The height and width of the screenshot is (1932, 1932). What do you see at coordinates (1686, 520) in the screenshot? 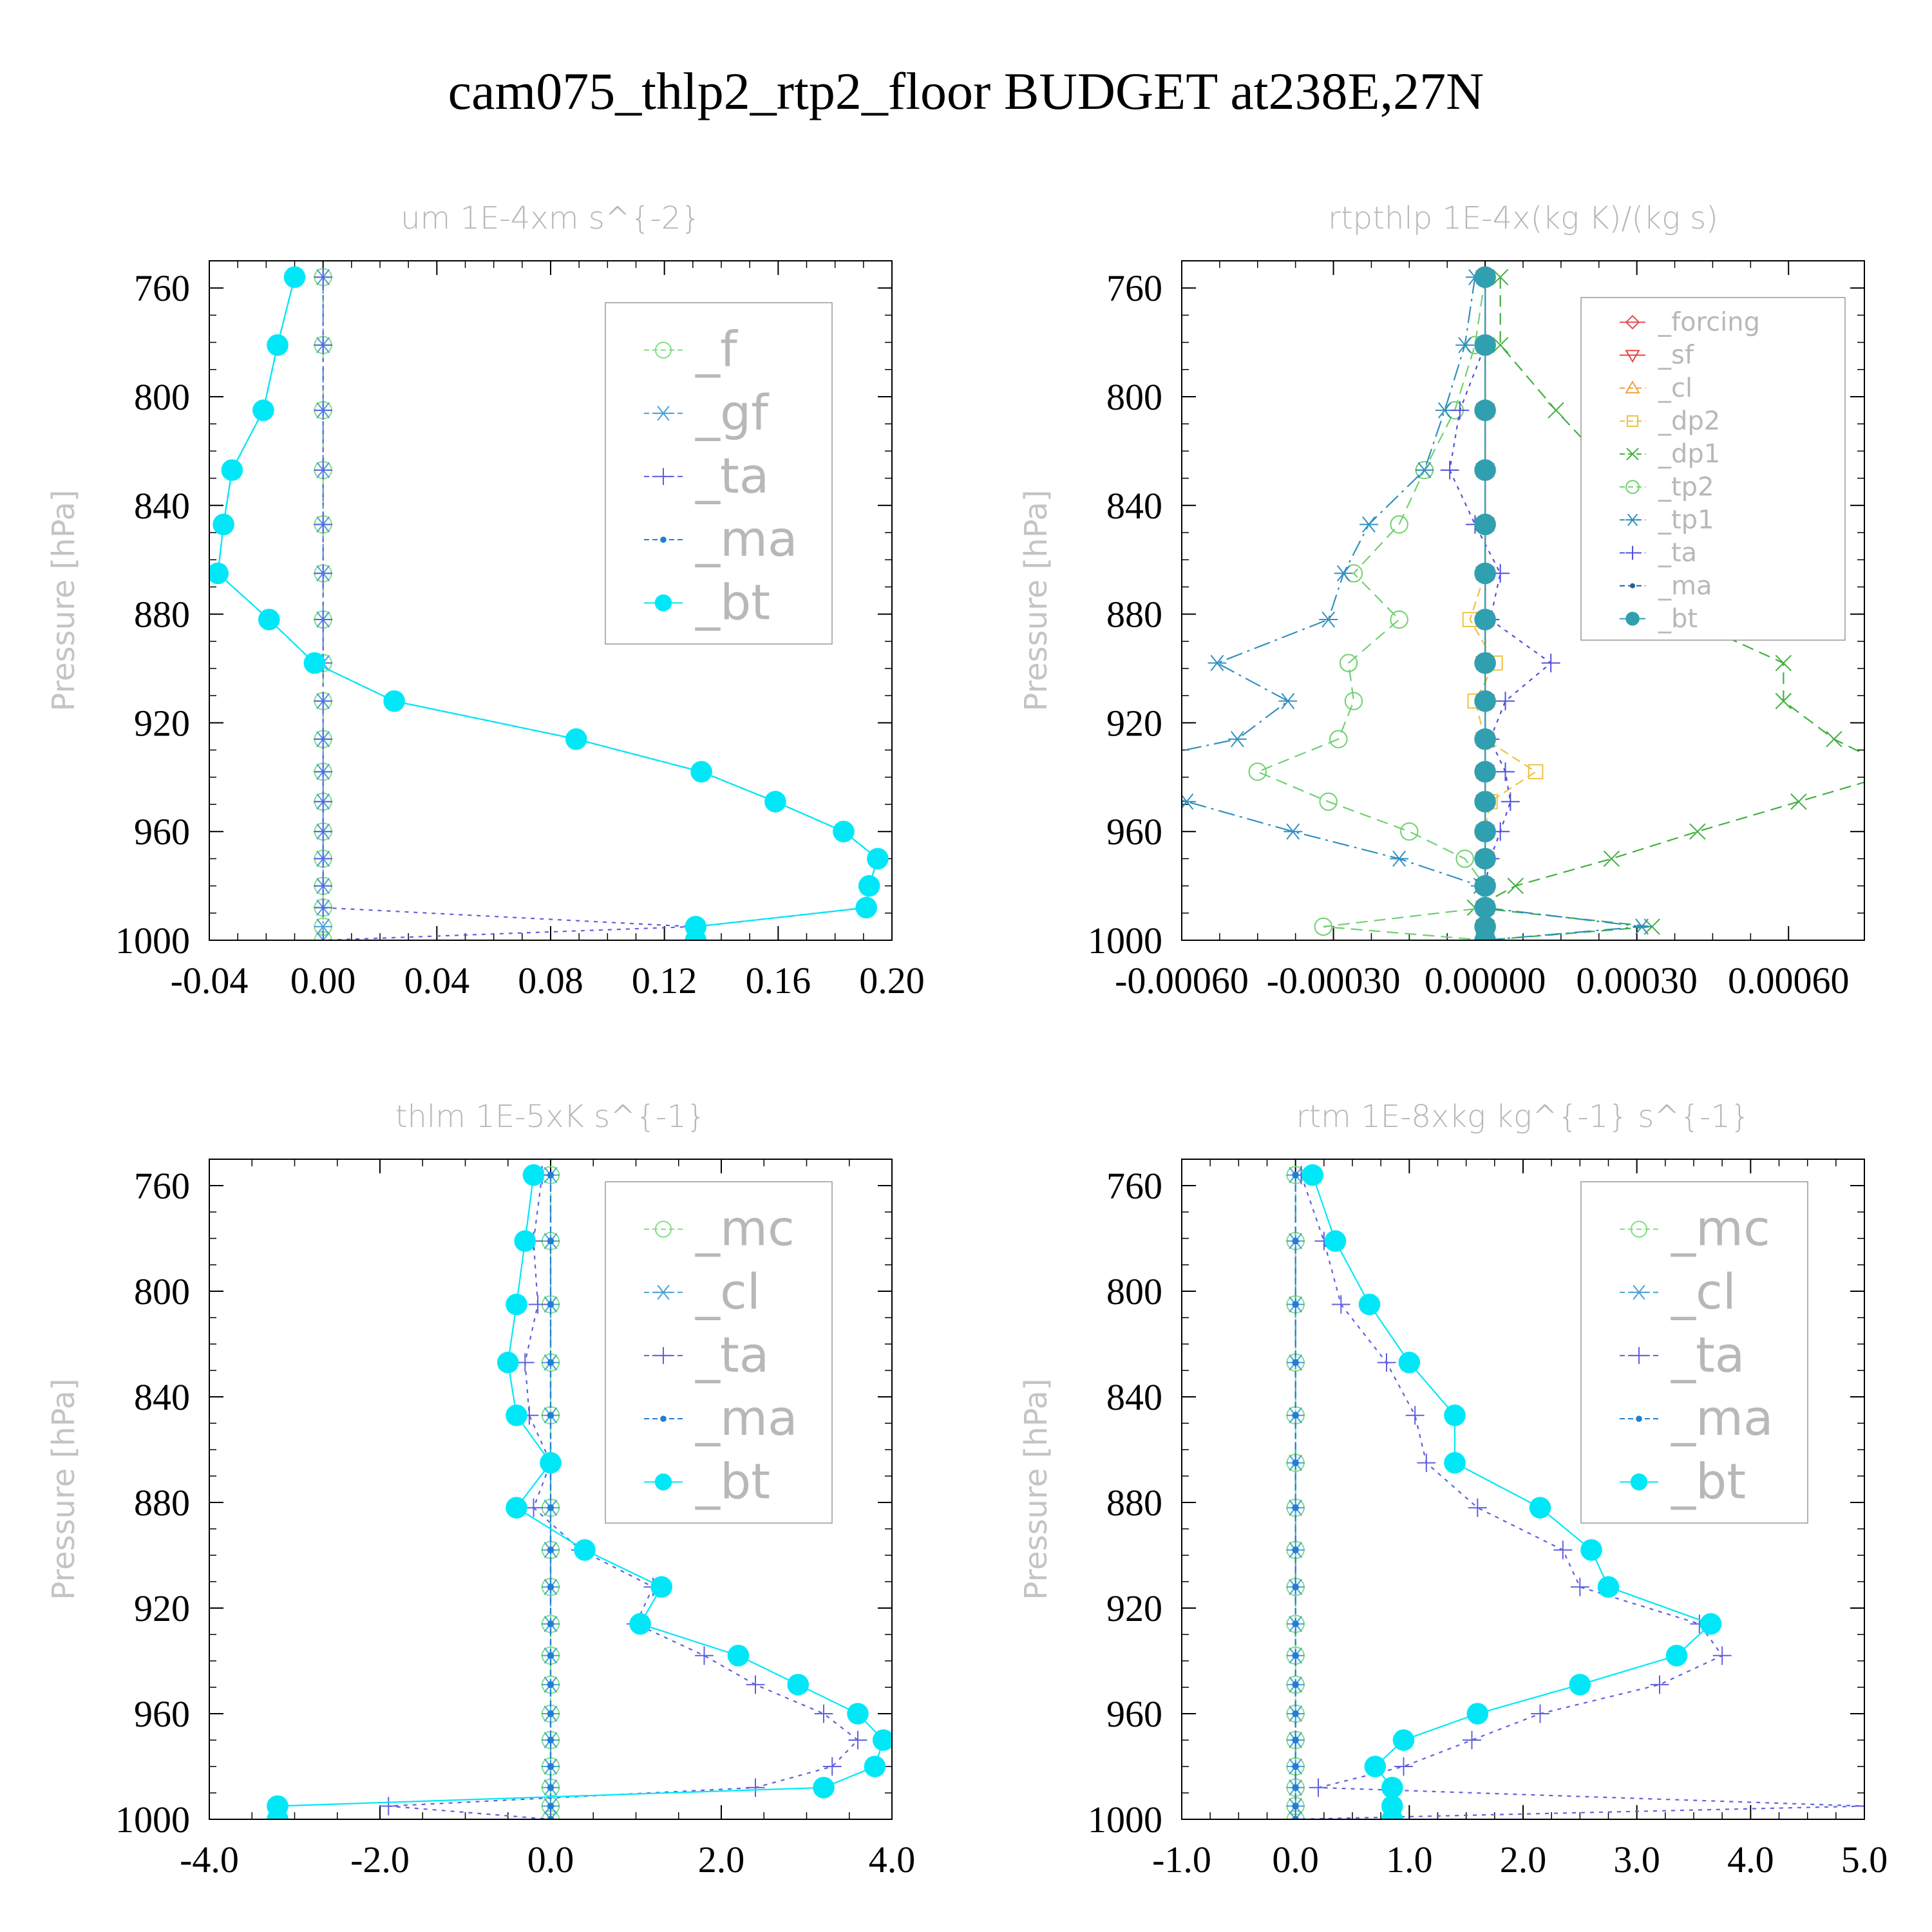
I see `legend-label: _tp1` at bounding box center [1686, 520].